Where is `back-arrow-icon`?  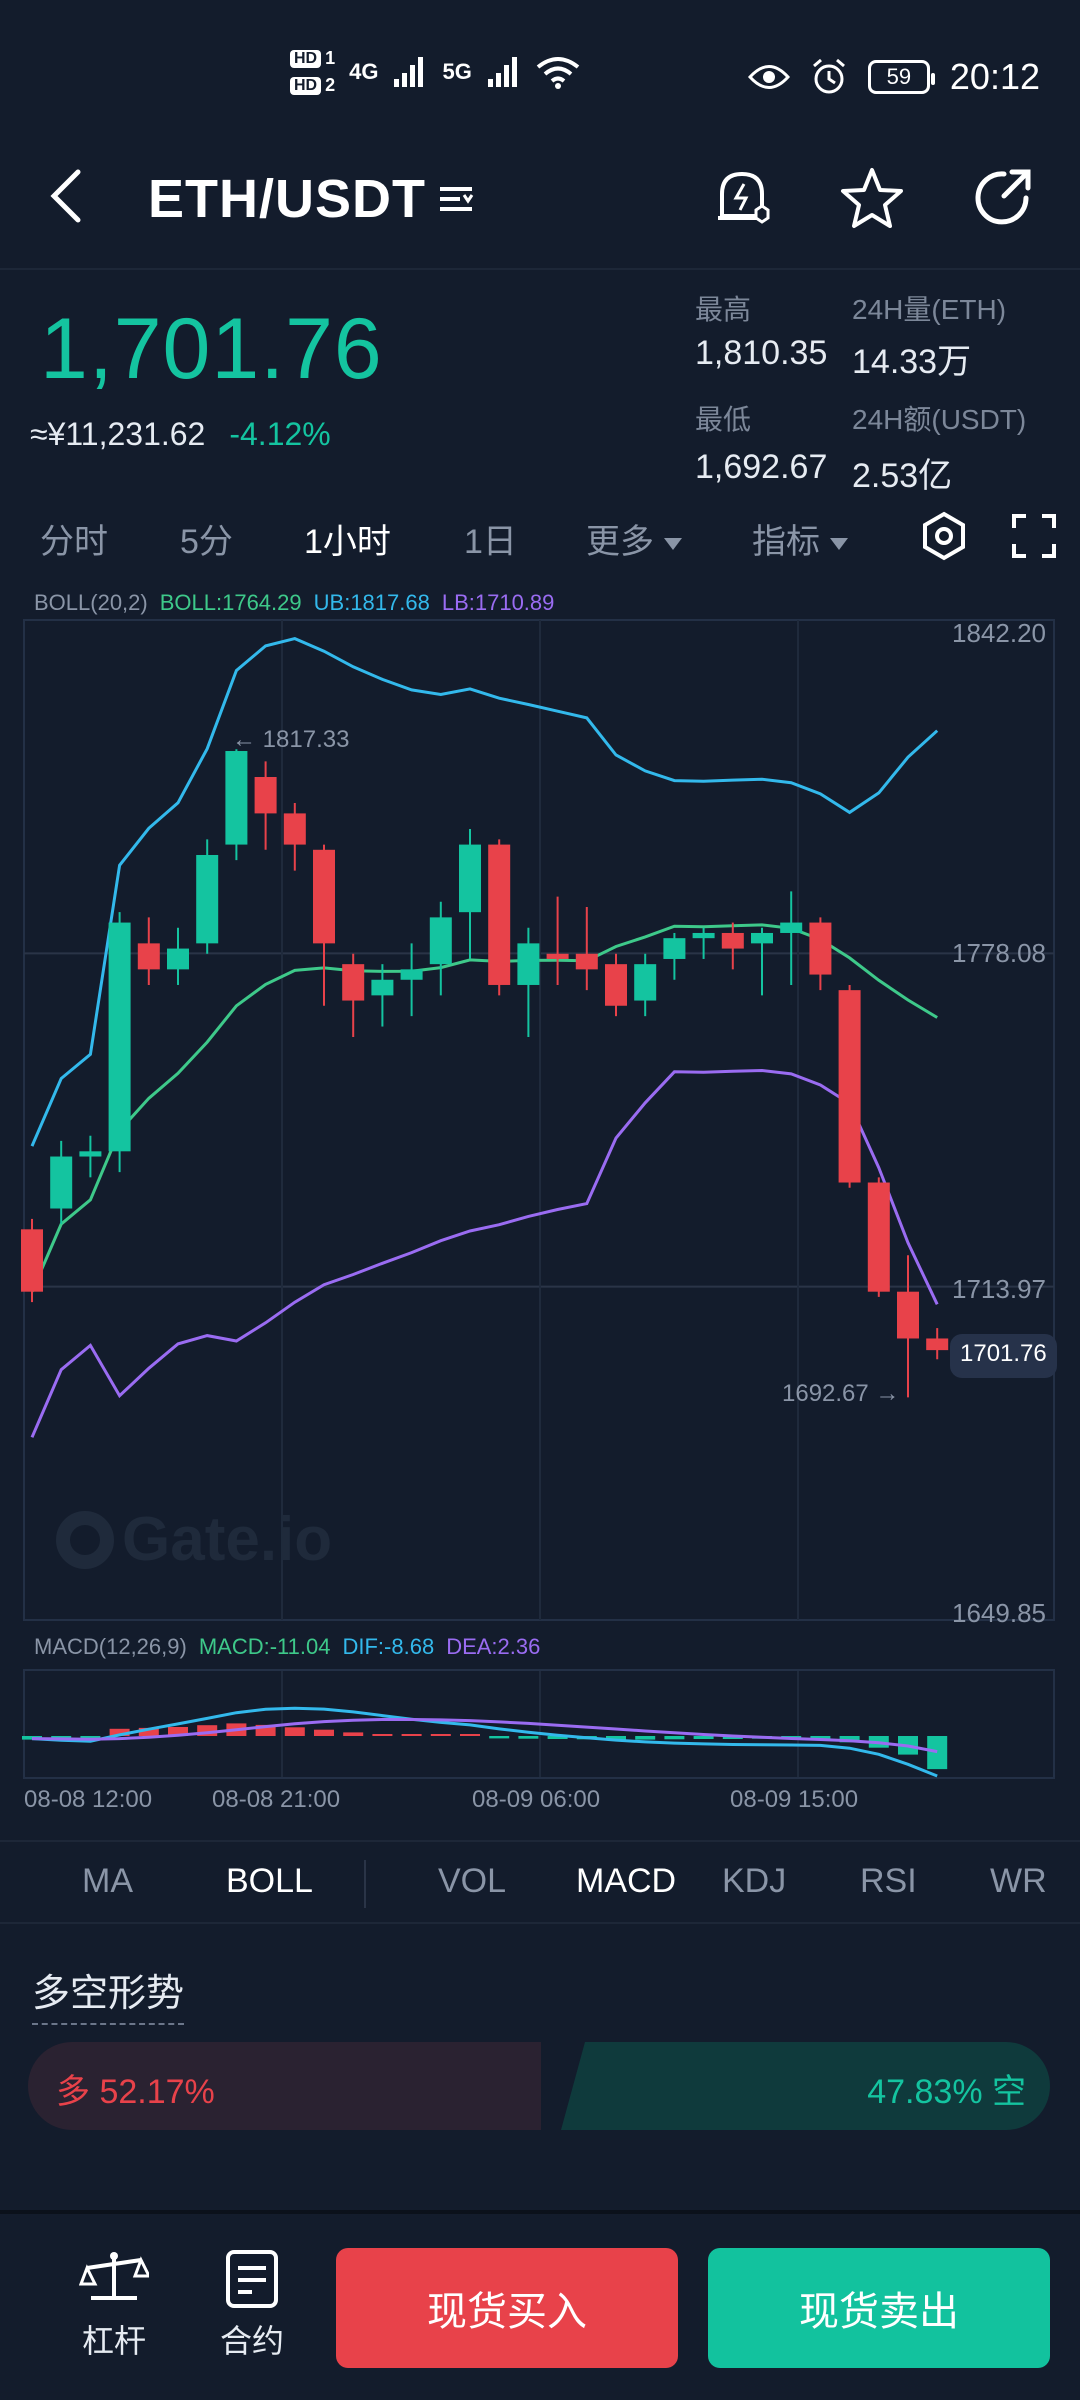 back-arrow-icon is located at coordinates (70, 195).